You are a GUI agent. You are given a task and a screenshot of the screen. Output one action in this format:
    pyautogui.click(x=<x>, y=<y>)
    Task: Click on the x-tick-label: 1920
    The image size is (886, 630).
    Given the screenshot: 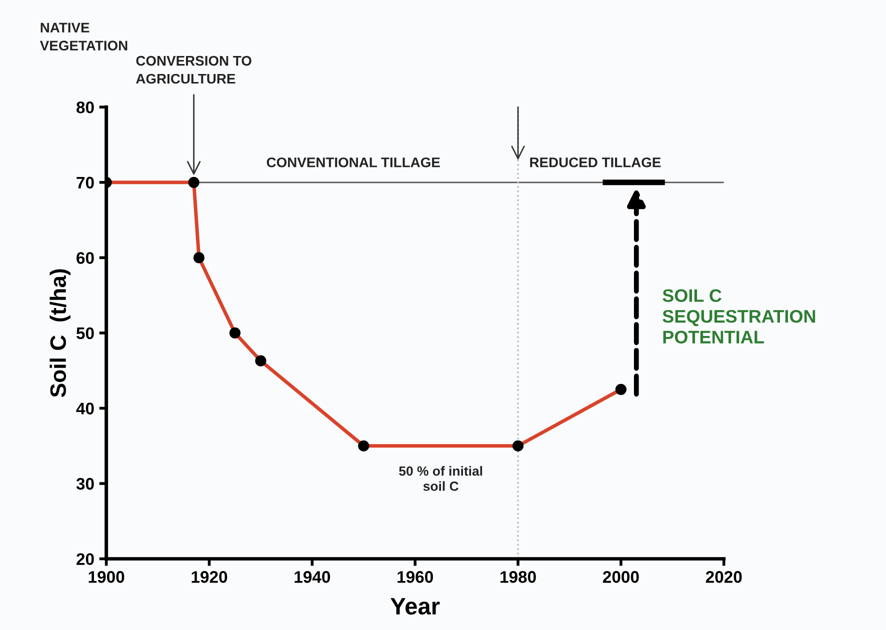 What is the action you would take?
    pyautogui.click(x=210, y=577)
    